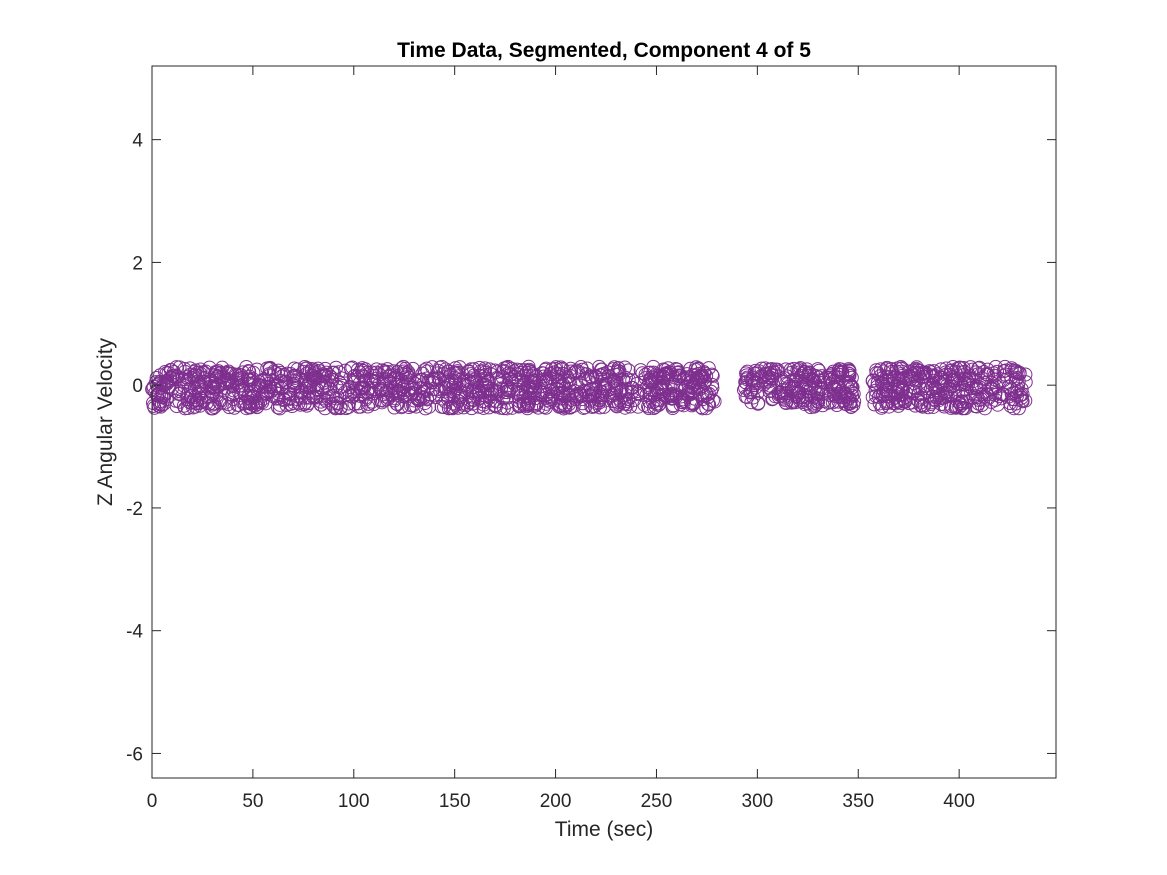 The width and height of the screenshot is (1167, 875). Describe the element at coordinates (758, 801) in the screenshot. I see `x-tick-label: 300` at that location.